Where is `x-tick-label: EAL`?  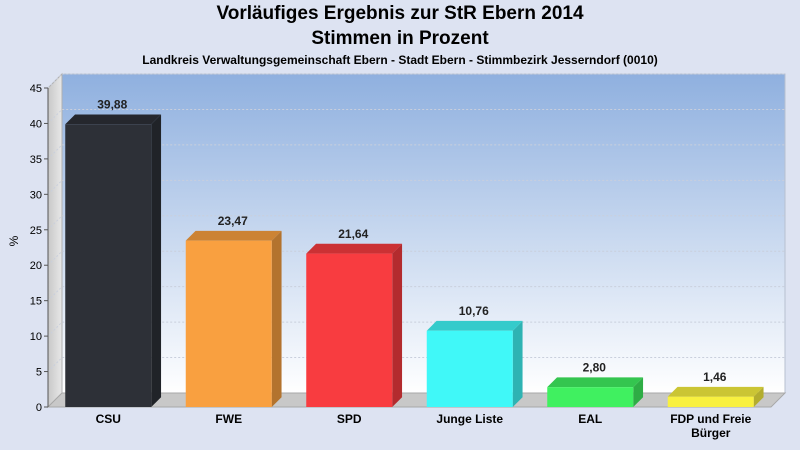 x-tick-label: EAL is located at coordinates (590, 419).